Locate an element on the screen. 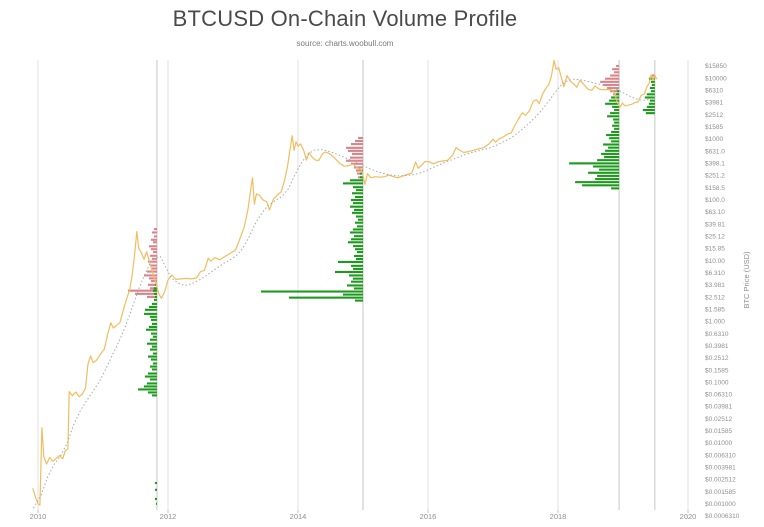  y-axis-title: BTC Price (USD) is located at coordinates (746, 280).